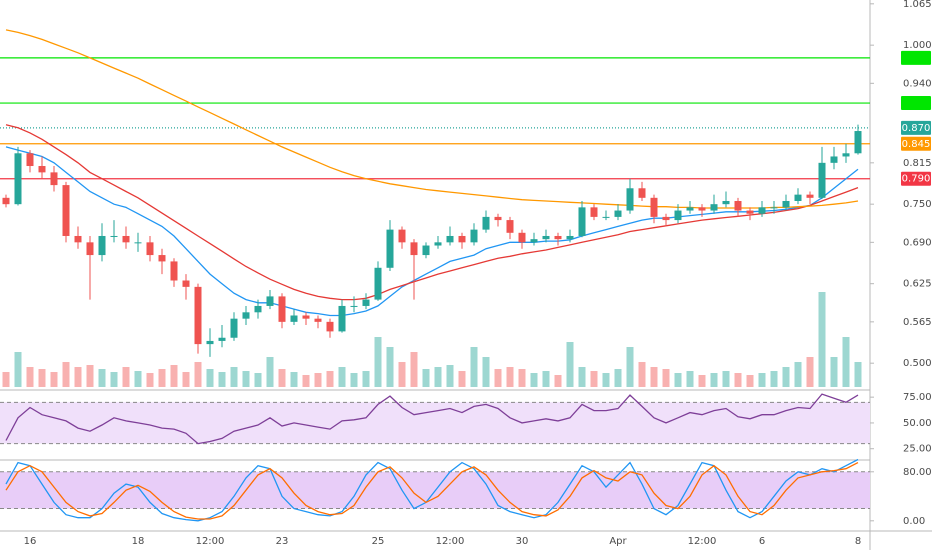 The height and width of the screenshot is (550, 932). Describe the element at coordinates (917, 397) in the screenshot. I see `y-tick-label: 75.00` at that location.